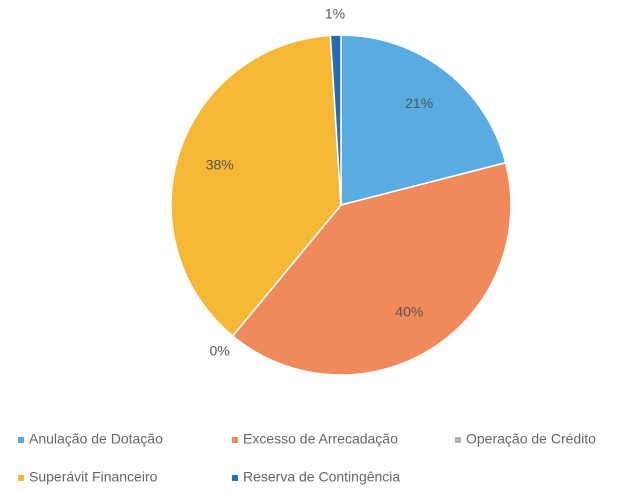  Describe the element at coordinates (220, 164) in the screenshot. I see `data-label: 38%` at that location.